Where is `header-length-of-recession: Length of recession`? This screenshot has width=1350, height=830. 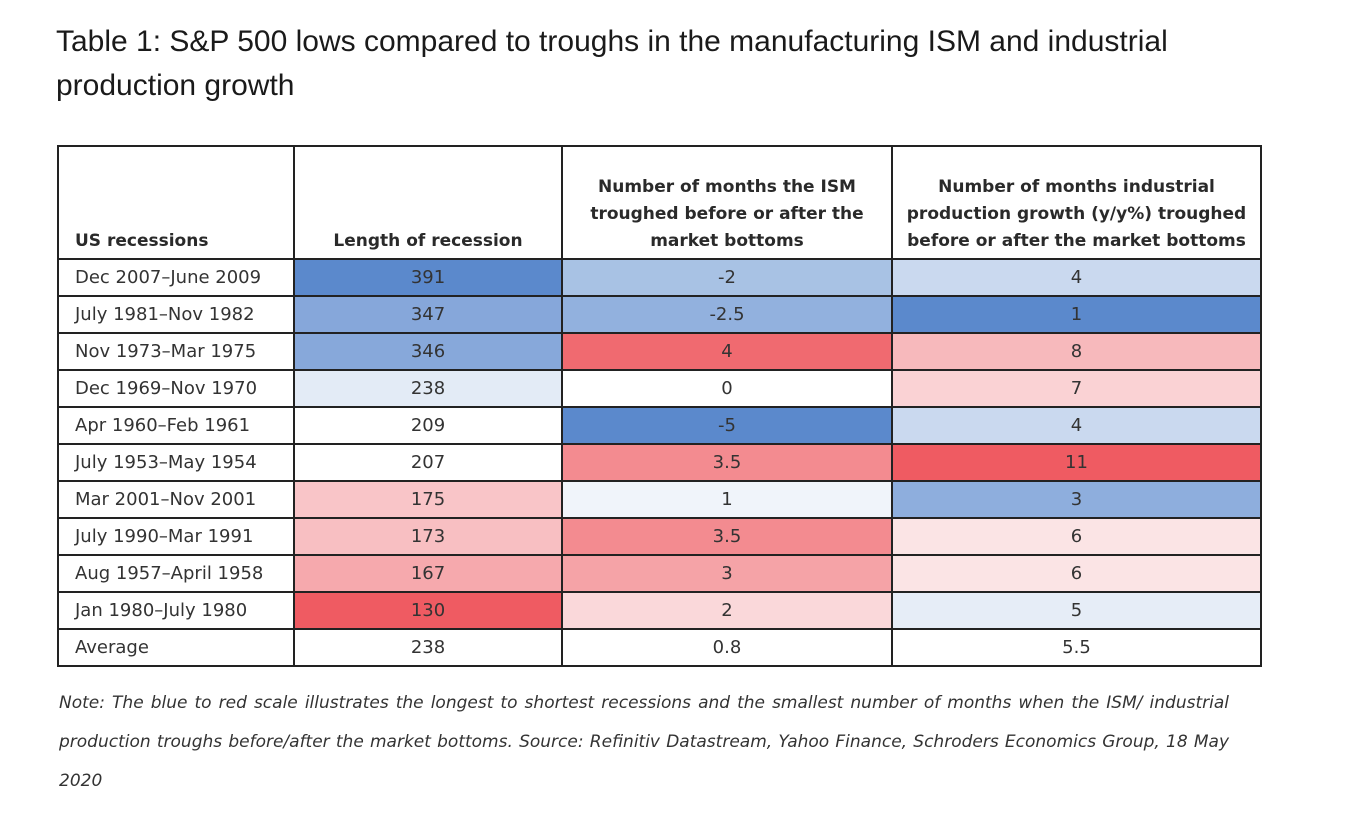 header-length-of-recession: Length of recession is located at coordinates (428, 202).